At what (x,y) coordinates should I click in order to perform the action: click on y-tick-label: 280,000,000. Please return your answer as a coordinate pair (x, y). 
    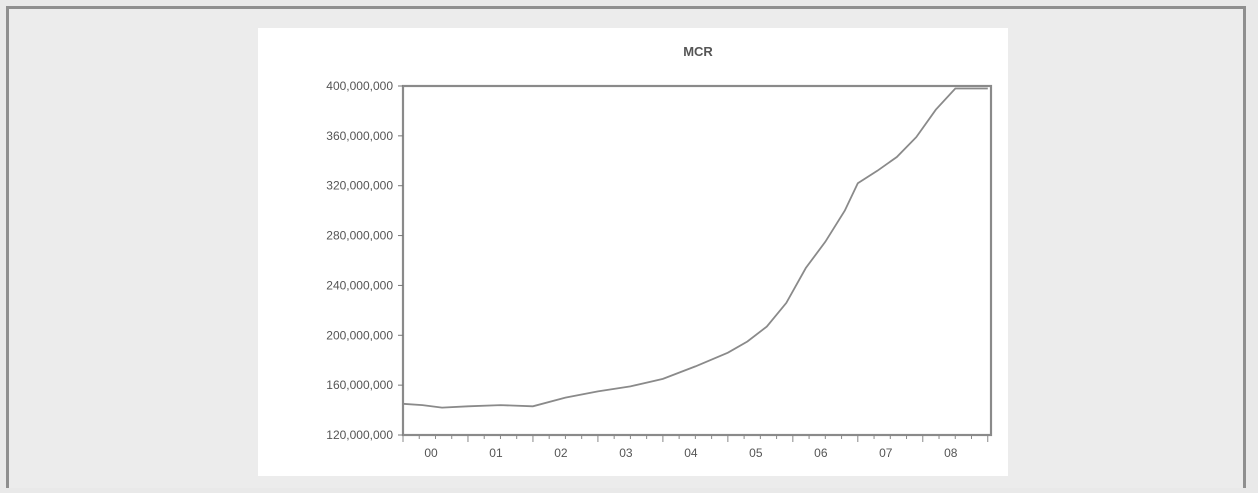
    Looking at the image, I should click on (359, 236).